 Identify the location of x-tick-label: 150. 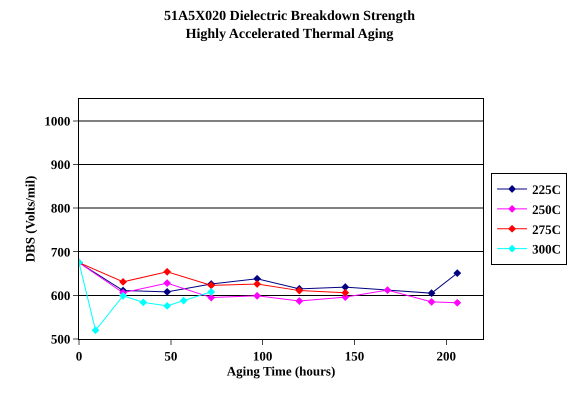
(354, 356).